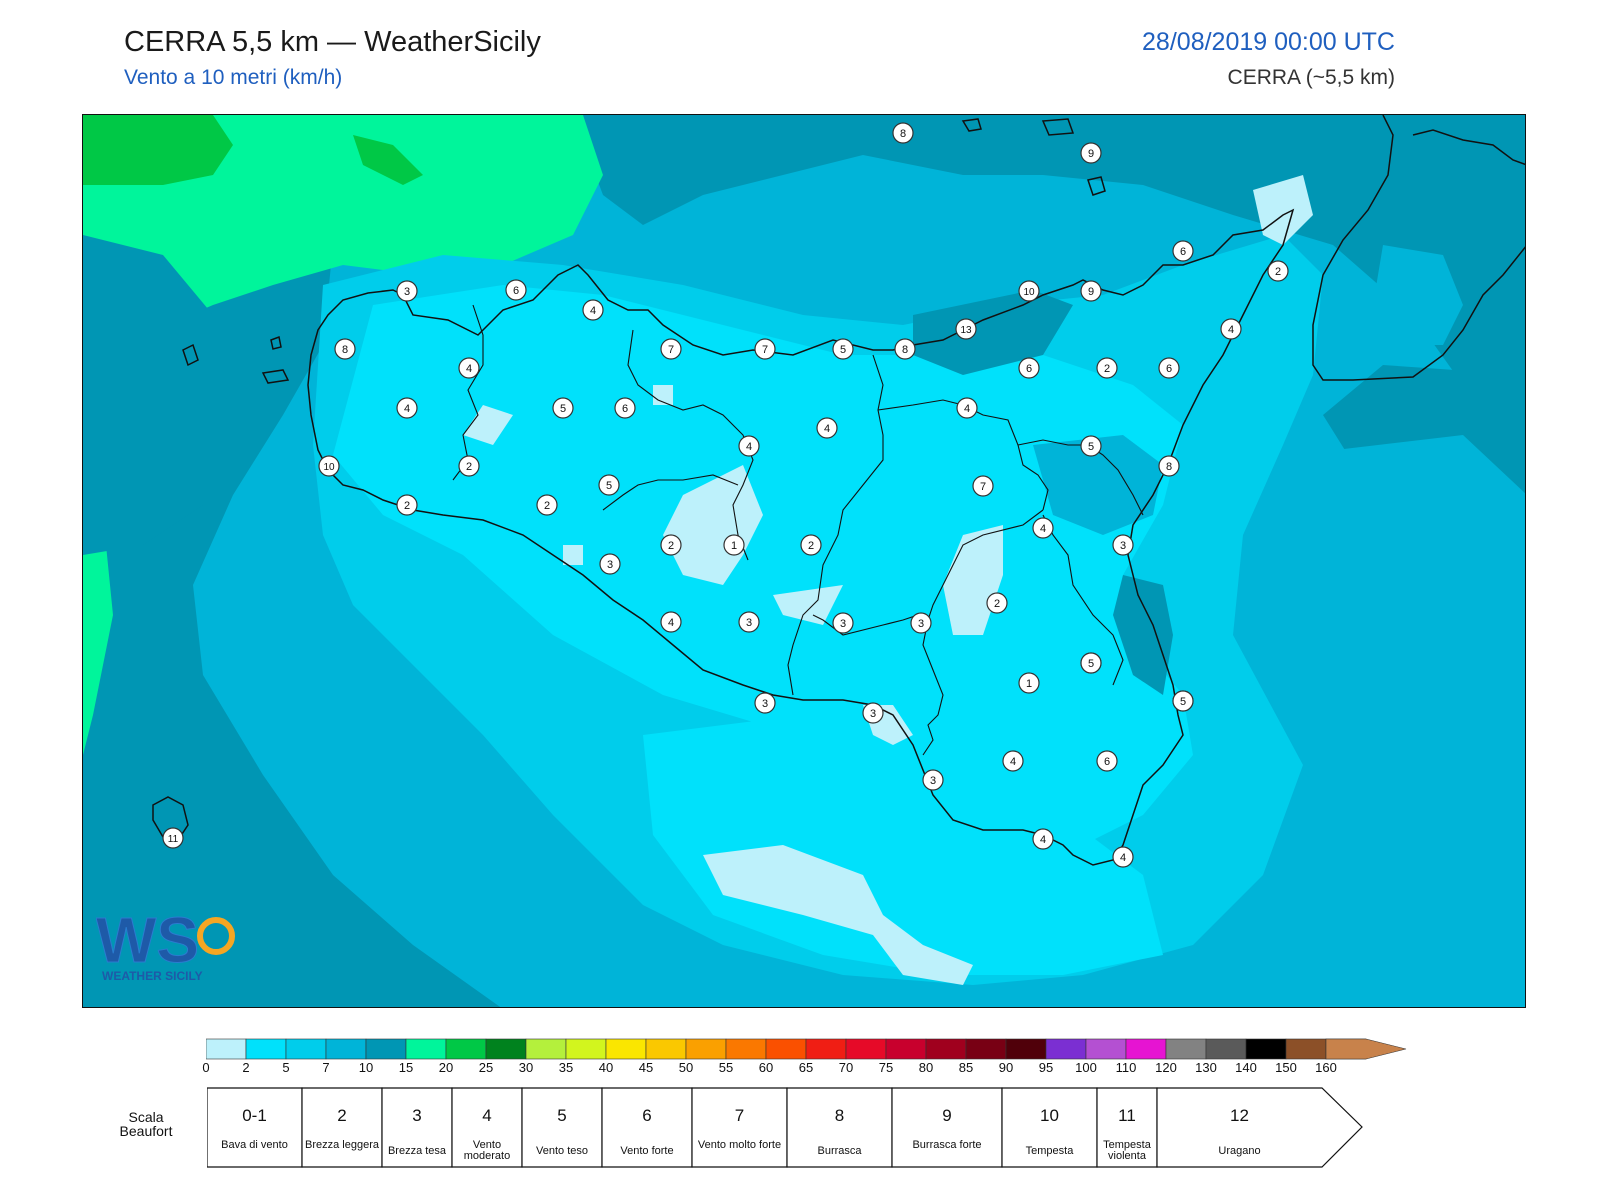 Image resolution: width=1600 pixels, height=1200 pixels. Describe the element at coordinates (966, 329) in the screenshot. I see `wind-speed-label: 13` at that location.